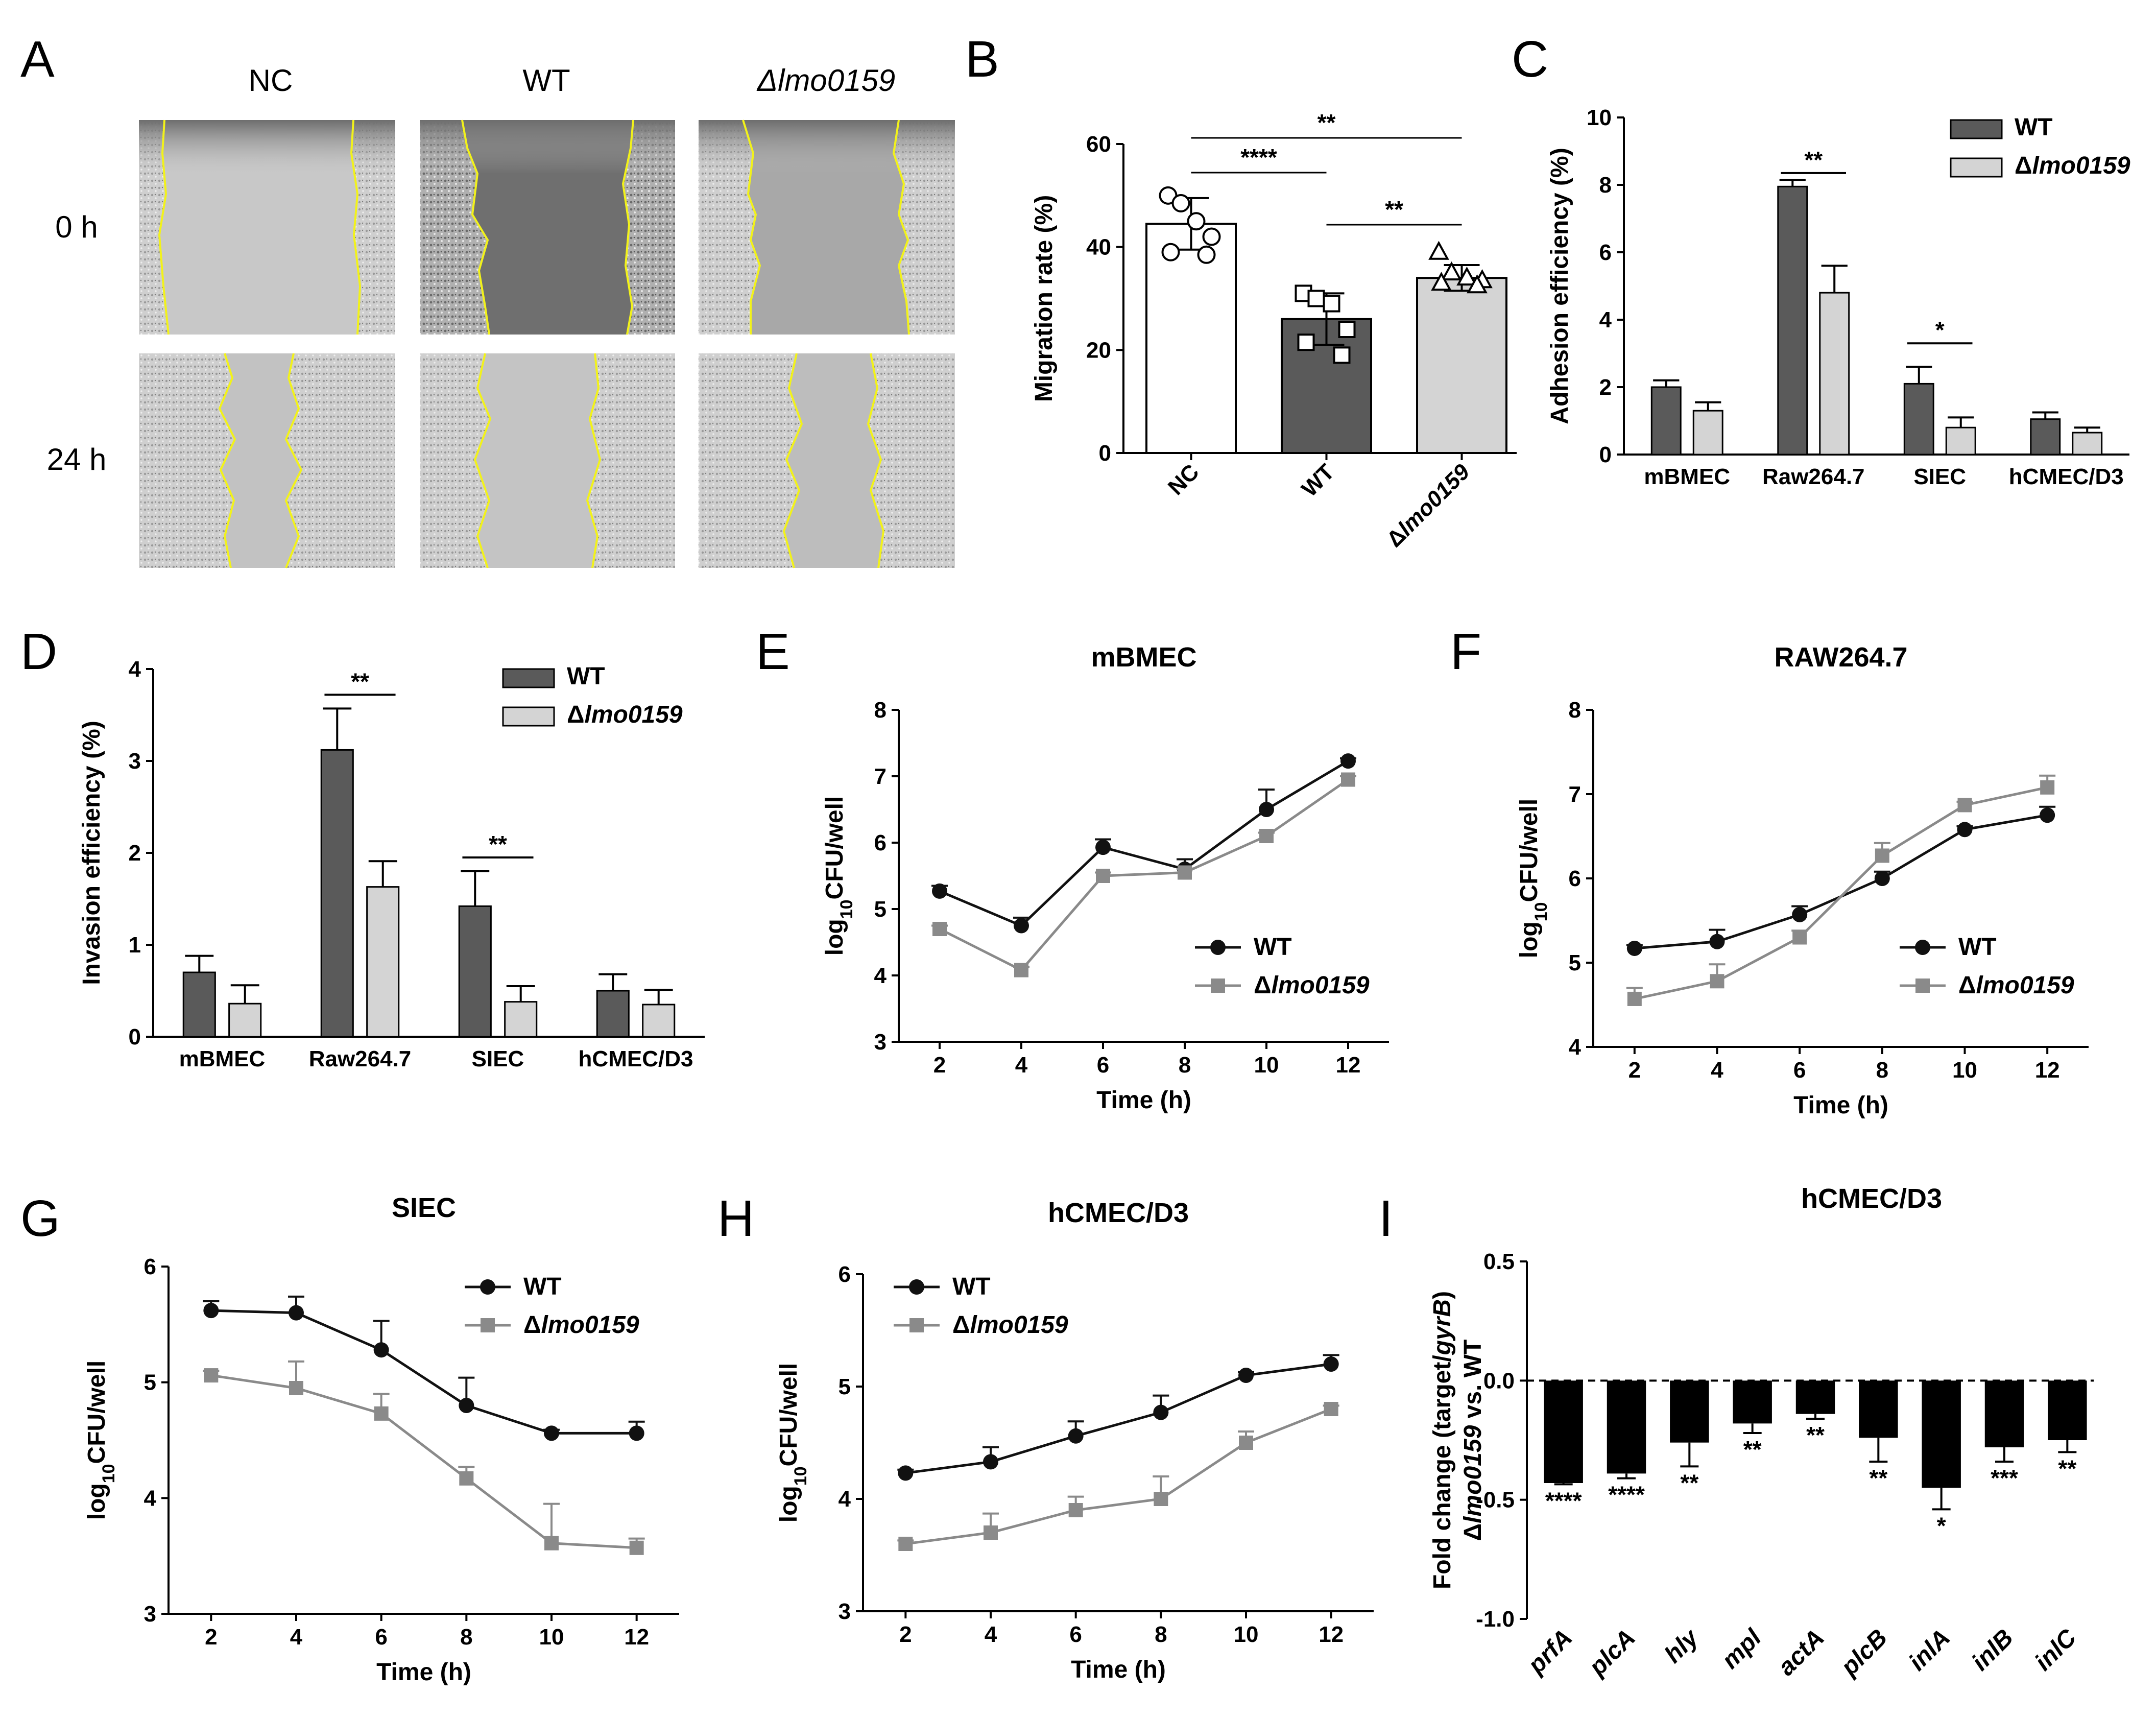 The image size is (2156, 1718). Describe the element at coordinates (546, 81) in the screenshot. I see `col-label-wt: WT` at that location.